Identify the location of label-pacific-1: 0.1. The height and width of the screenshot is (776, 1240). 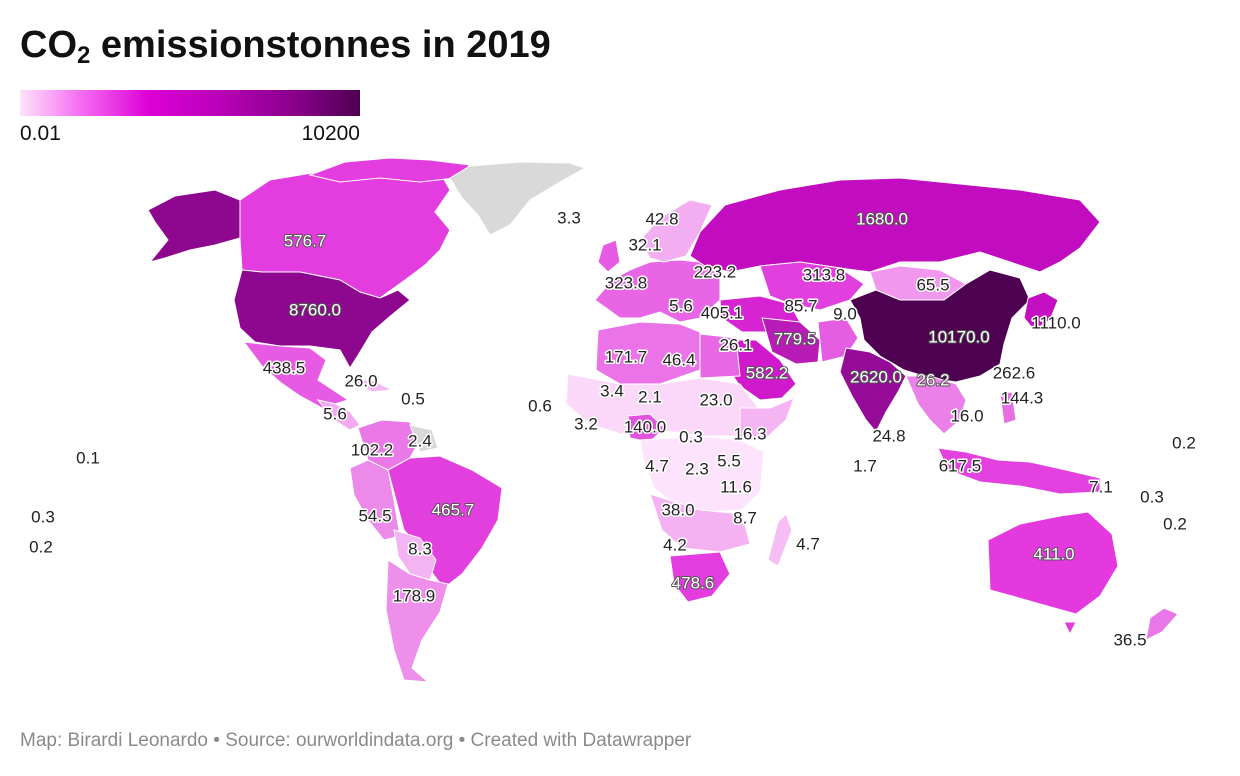
(88, 457).